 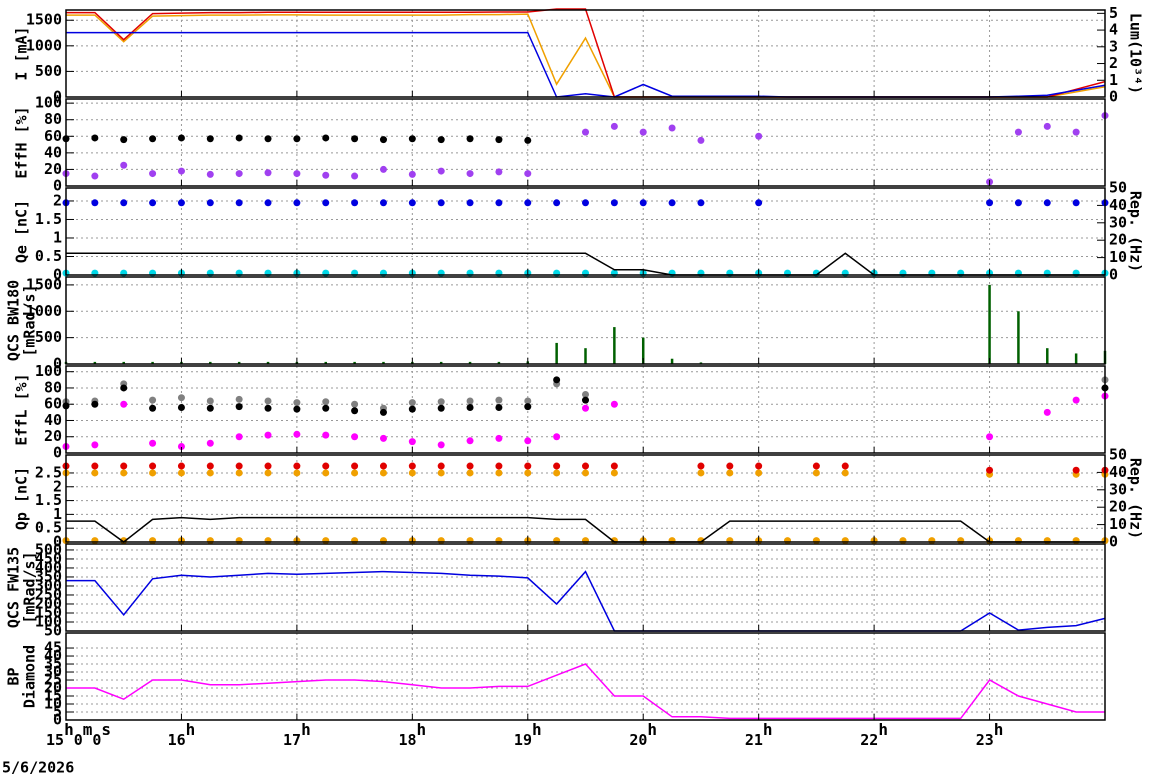 What do you see at coordinates (874, 734) in the screenshot?
I see `x-tick-label: 22h` at bounding box center [874, 734].